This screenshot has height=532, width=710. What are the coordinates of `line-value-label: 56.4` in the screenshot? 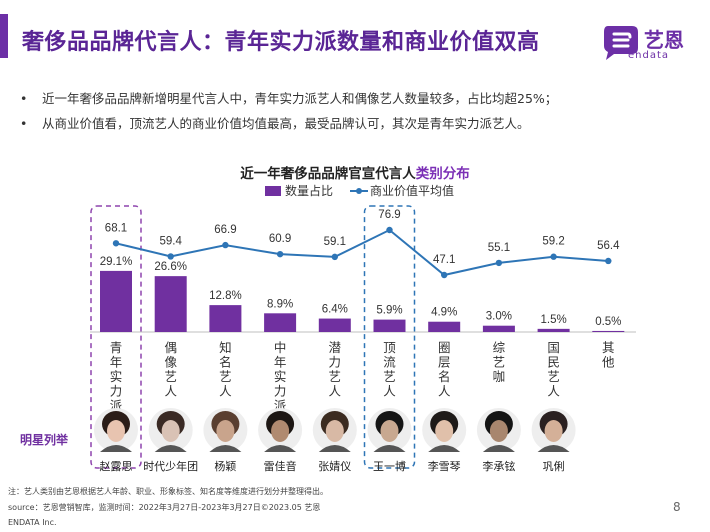 It's located at (608, 246).